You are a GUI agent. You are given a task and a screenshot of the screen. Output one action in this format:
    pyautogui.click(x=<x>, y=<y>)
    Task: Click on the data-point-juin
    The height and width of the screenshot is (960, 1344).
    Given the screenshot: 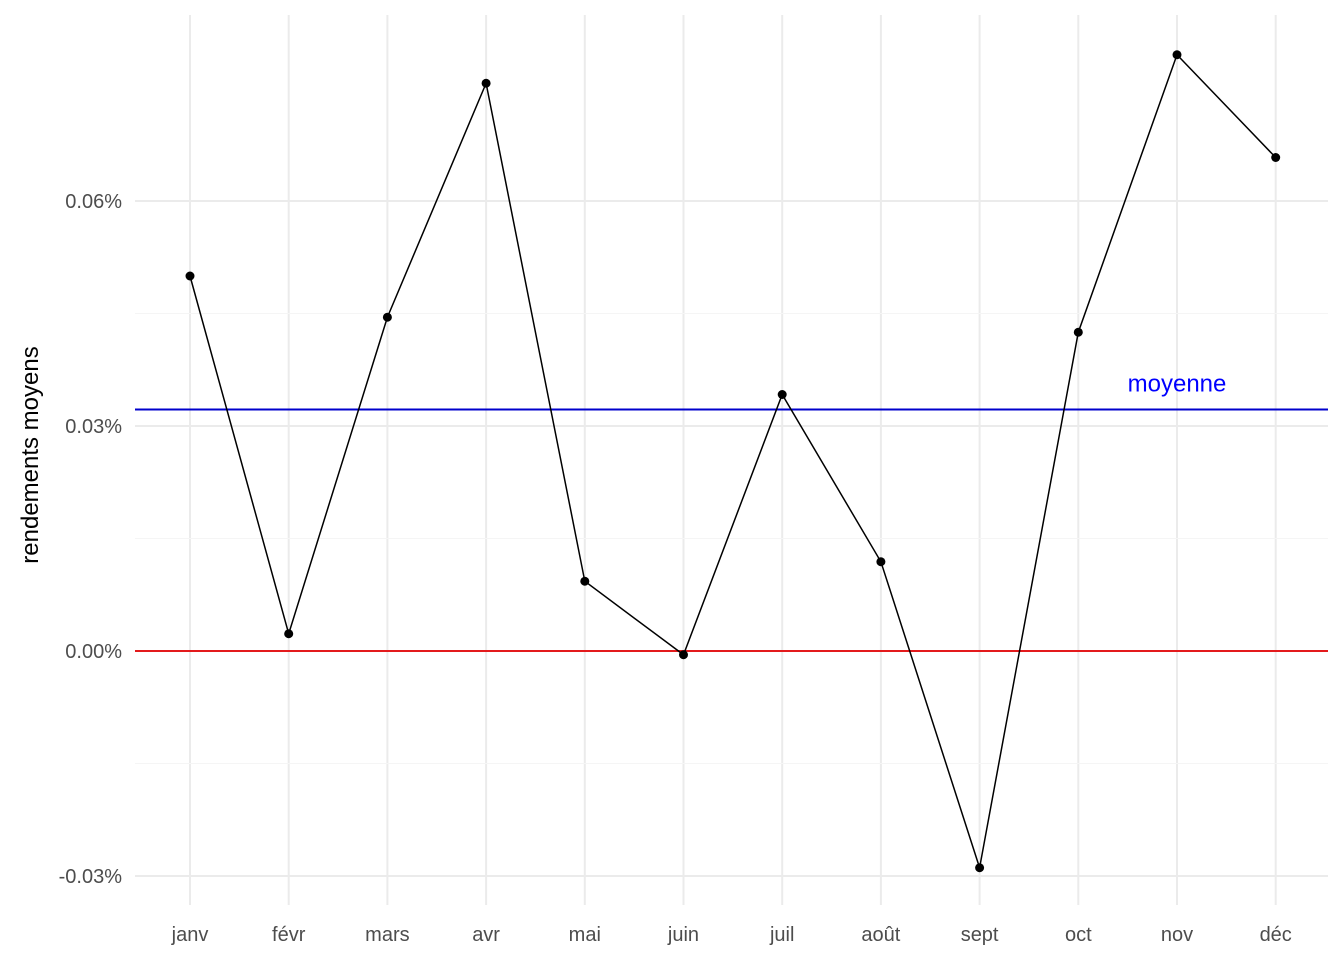 What is the action you would take?
    pyautogui.click(x=683, y=655)
    